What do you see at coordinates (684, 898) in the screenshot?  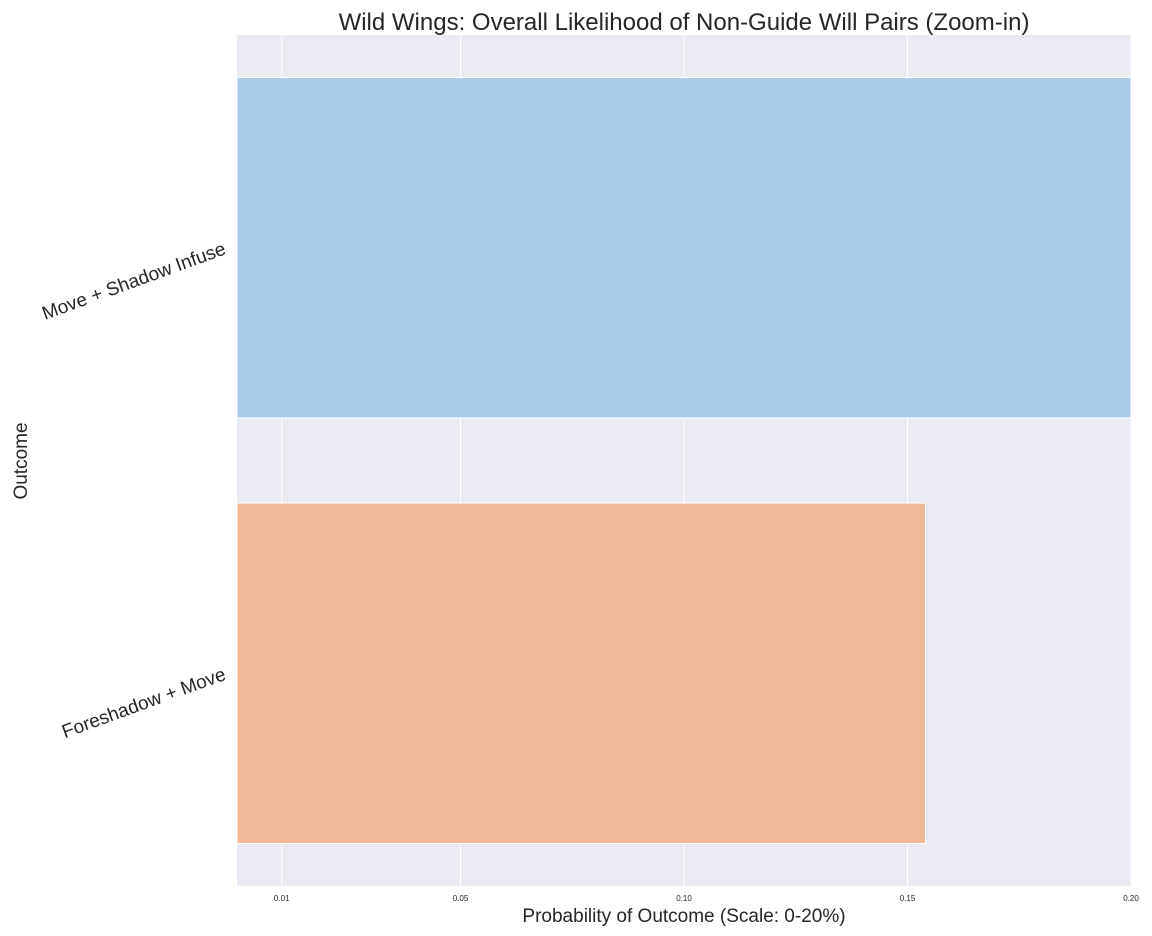 I see `x-tick-label: 0.10` at bounding box center [684, 898].